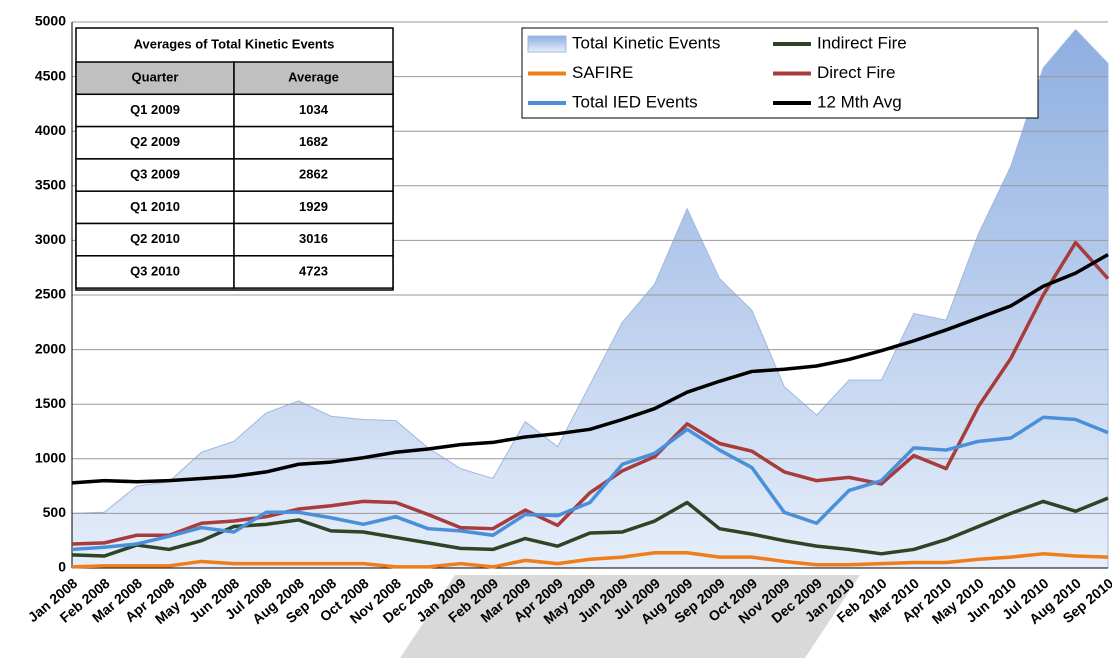  What do you see at coordinates (856, 72) in the screenshot?
I see `legend-label: Direct Fire` at bounding box center [856, 72].